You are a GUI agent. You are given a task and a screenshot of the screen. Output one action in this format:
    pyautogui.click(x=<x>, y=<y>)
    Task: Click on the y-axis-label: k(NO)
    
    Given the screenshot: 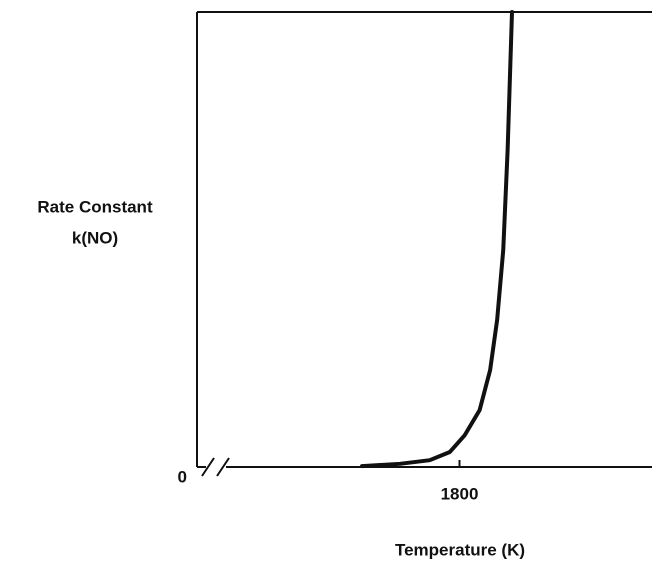 What is the action you would take?
    pyautogui.click(x=95, y=237)
    